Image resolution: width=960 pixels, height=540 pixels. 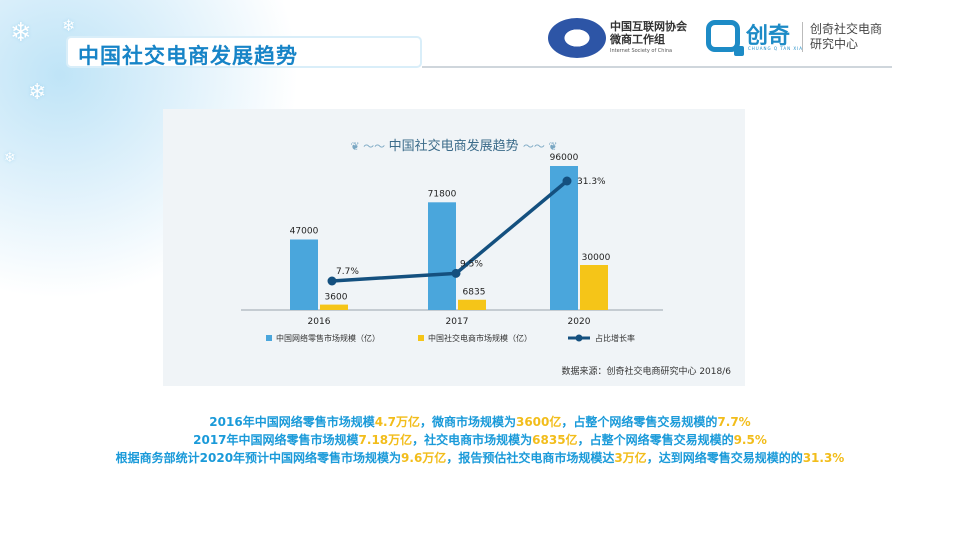 What do you see at coordinates (467, 422) in the screenshot?
I see `summary-text: ，微商市场规模为` at bounding box center [467, 422].